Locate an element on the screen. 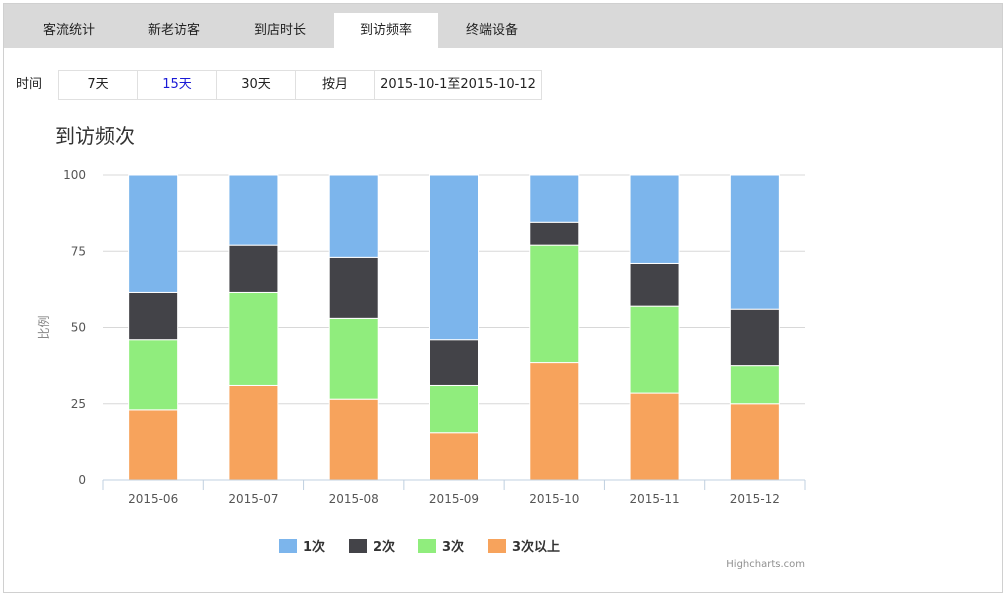 The height and width of the screenshot is (597, 1007). x-tick-label: 2015-06 is located at coordinates (153, 499).